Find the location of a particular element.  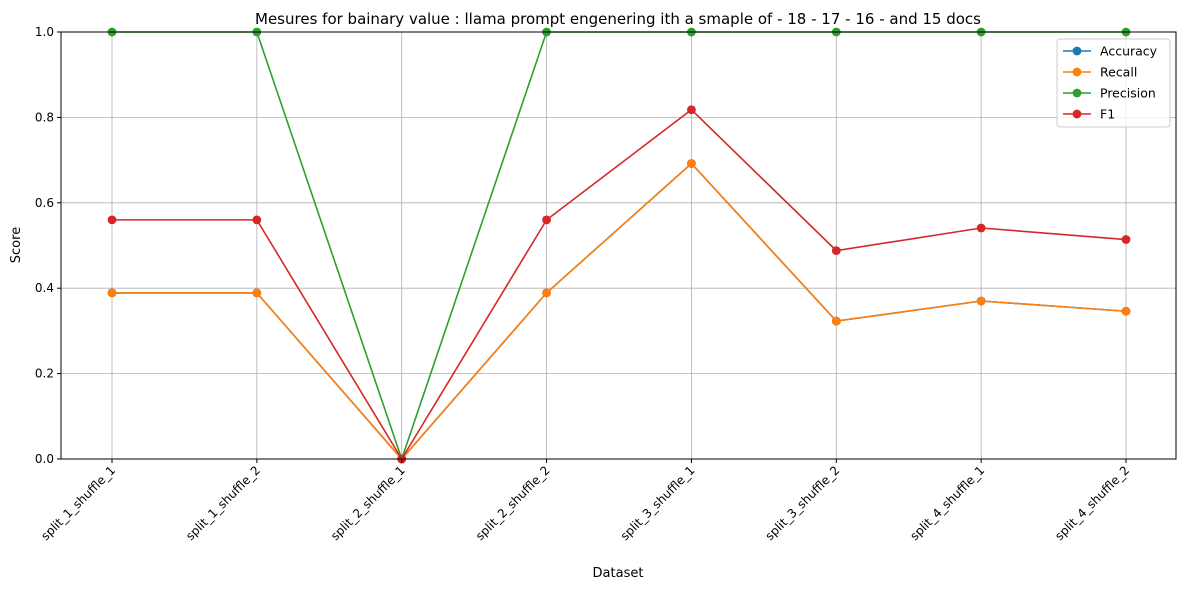

x-tick-label: split_1_shuffle_1 is located at coordinates (78, 503).